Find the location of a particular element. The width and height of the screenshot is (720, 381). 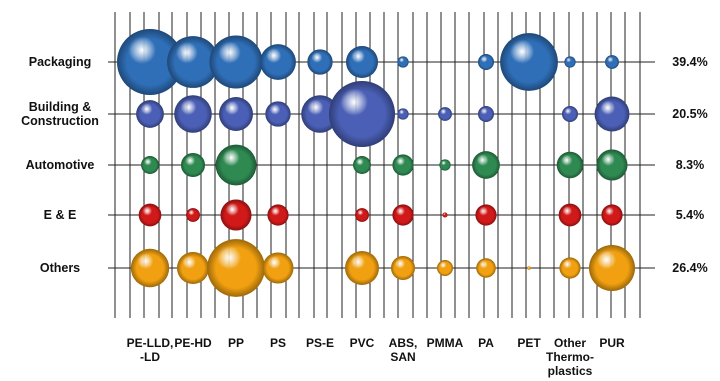

row-label-line: Building & is located at coordinates (60, 107).